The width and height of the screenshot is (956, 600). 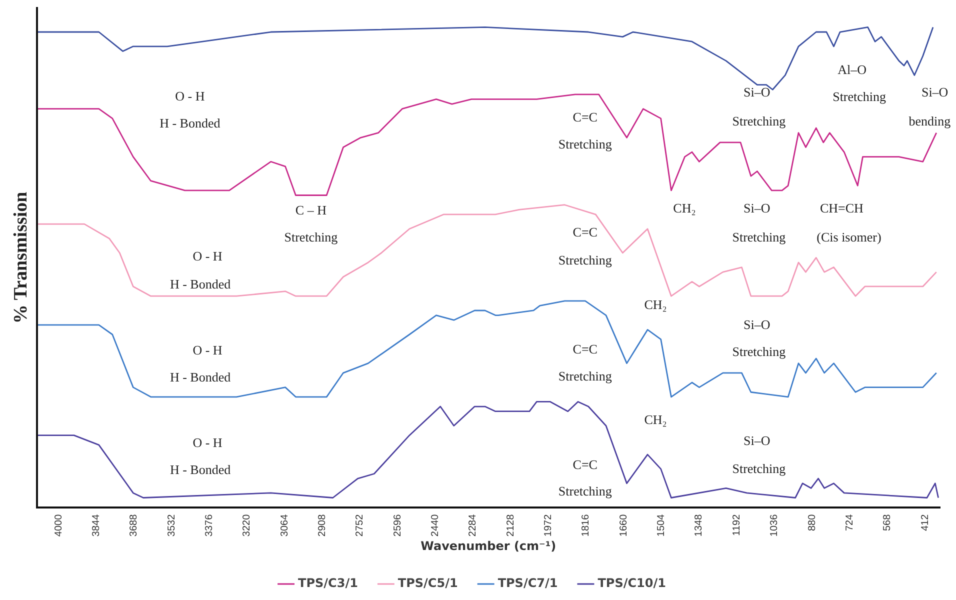 What do you see at coordinates (662, 525) in the screenshot?
I see `x-tick-label: 1504` at bounding box center [662, 525].